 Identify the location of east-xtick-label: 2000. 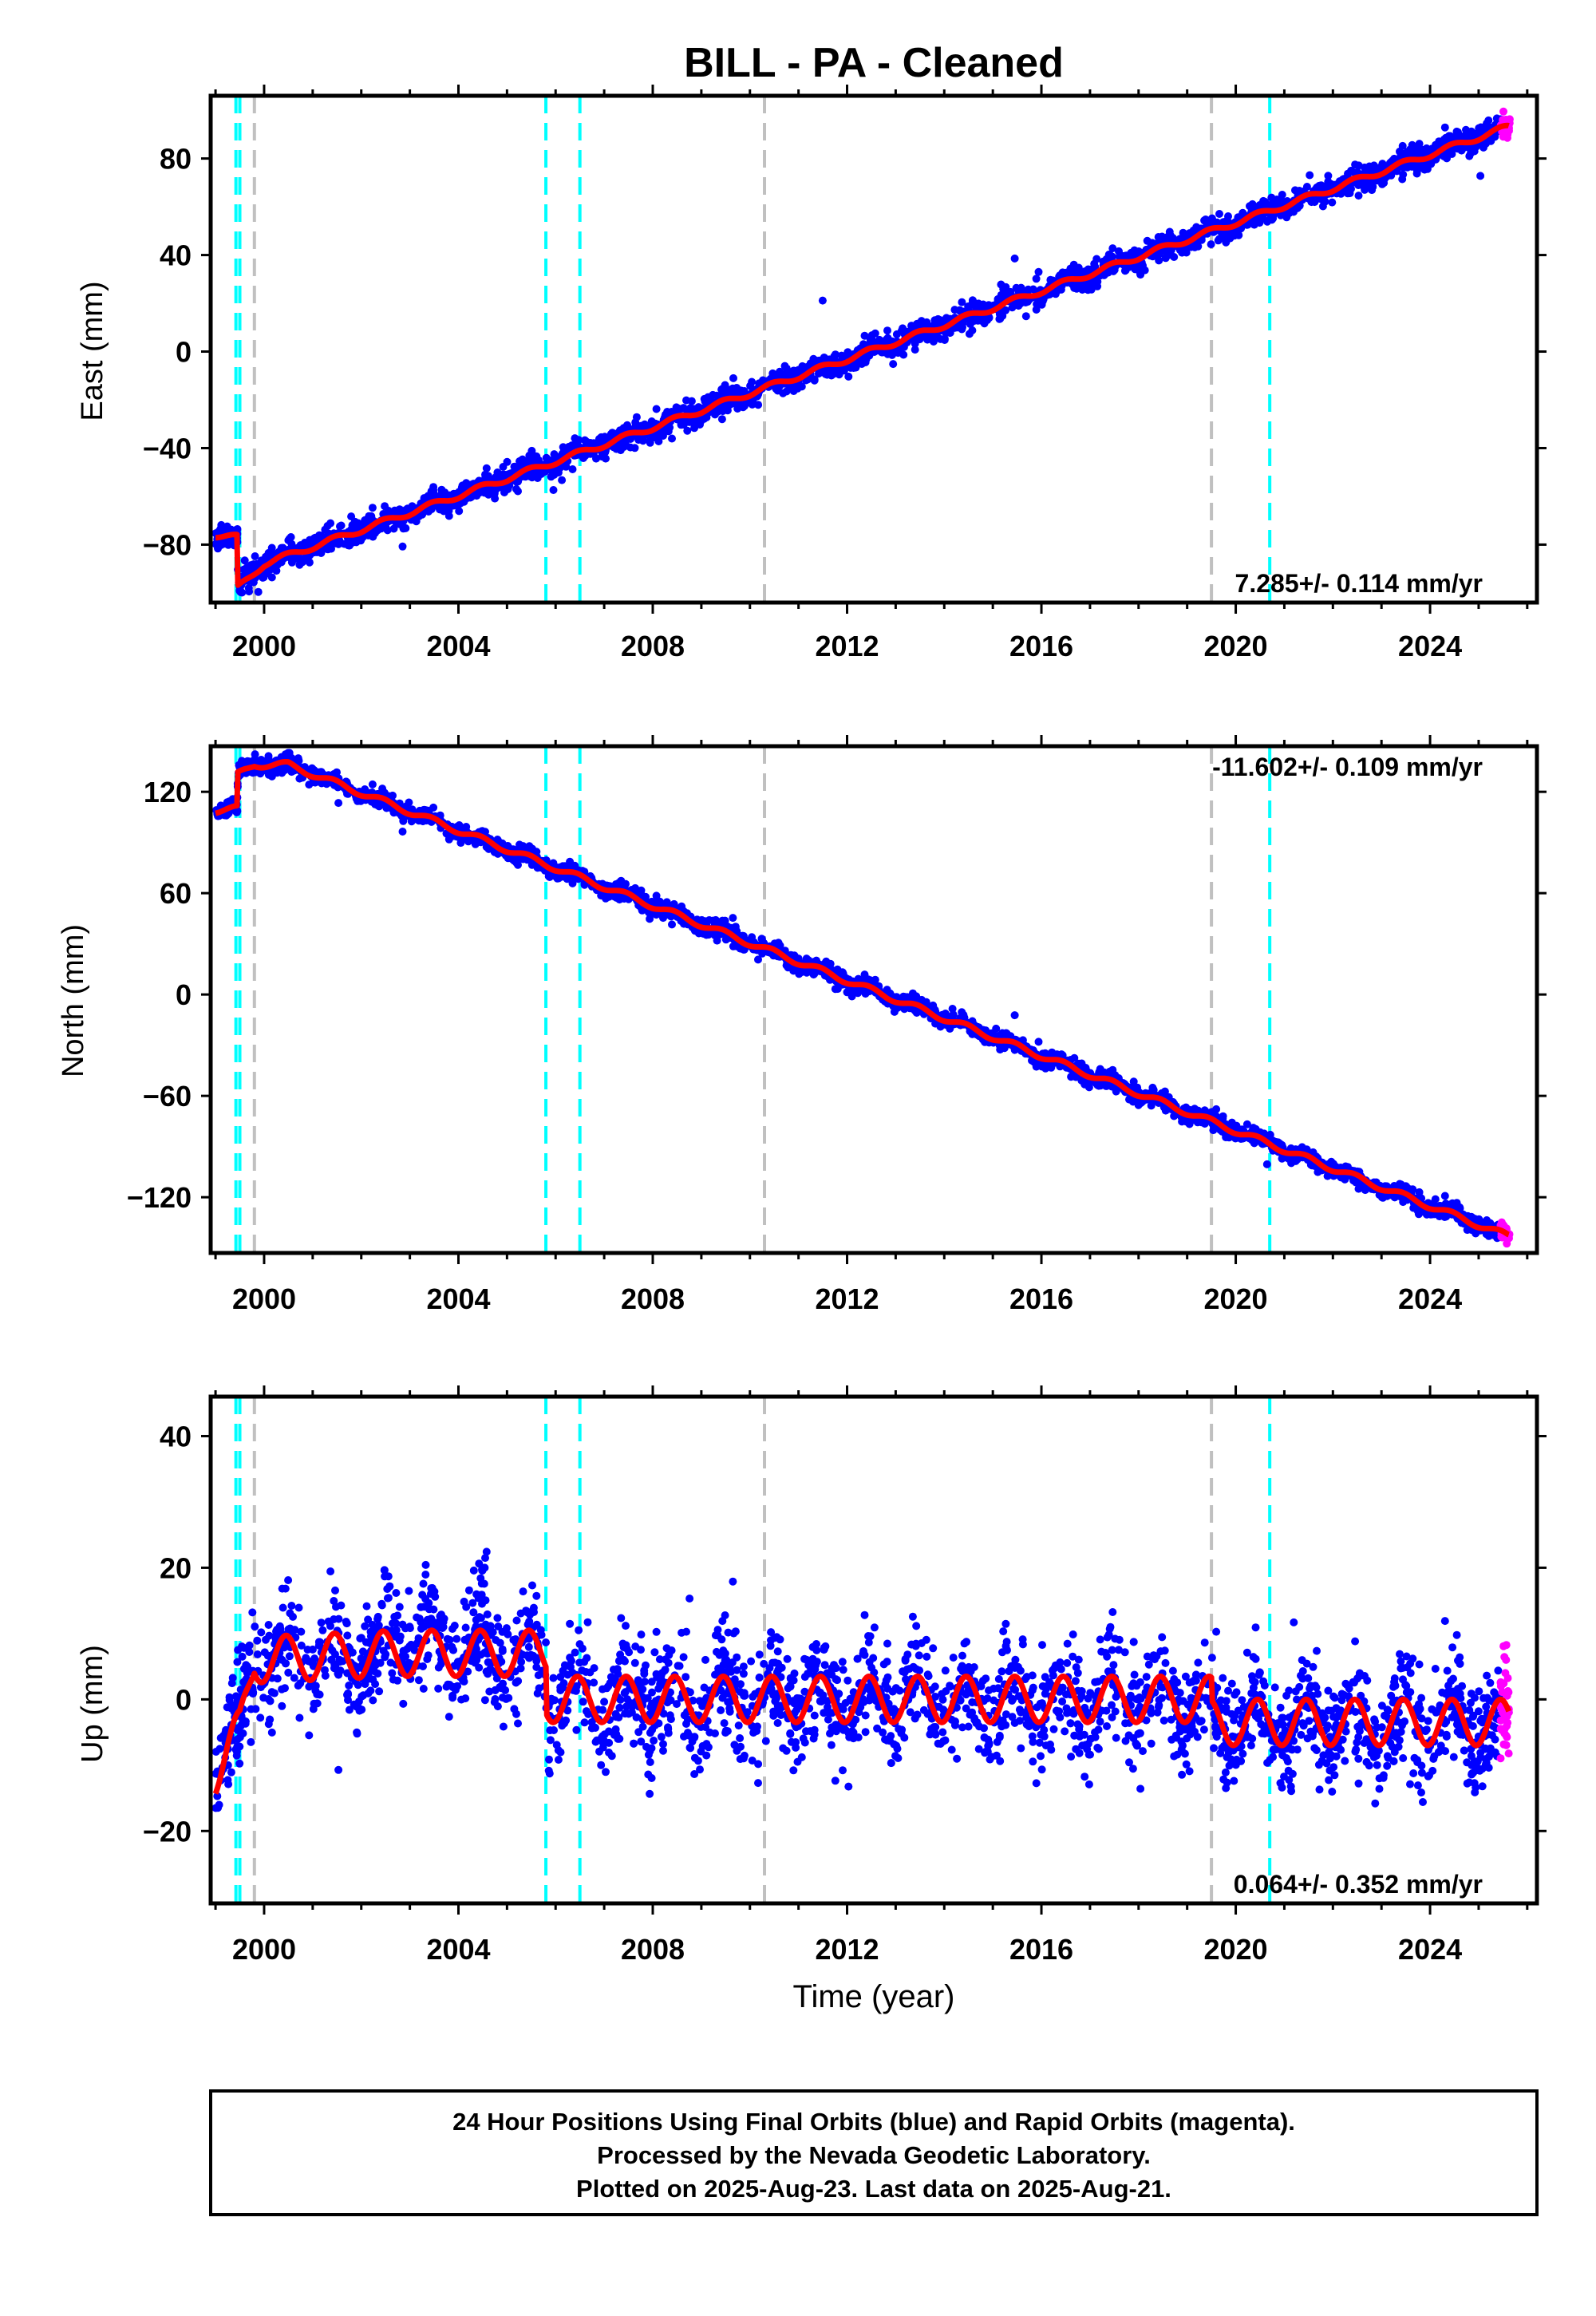
(264, 646).